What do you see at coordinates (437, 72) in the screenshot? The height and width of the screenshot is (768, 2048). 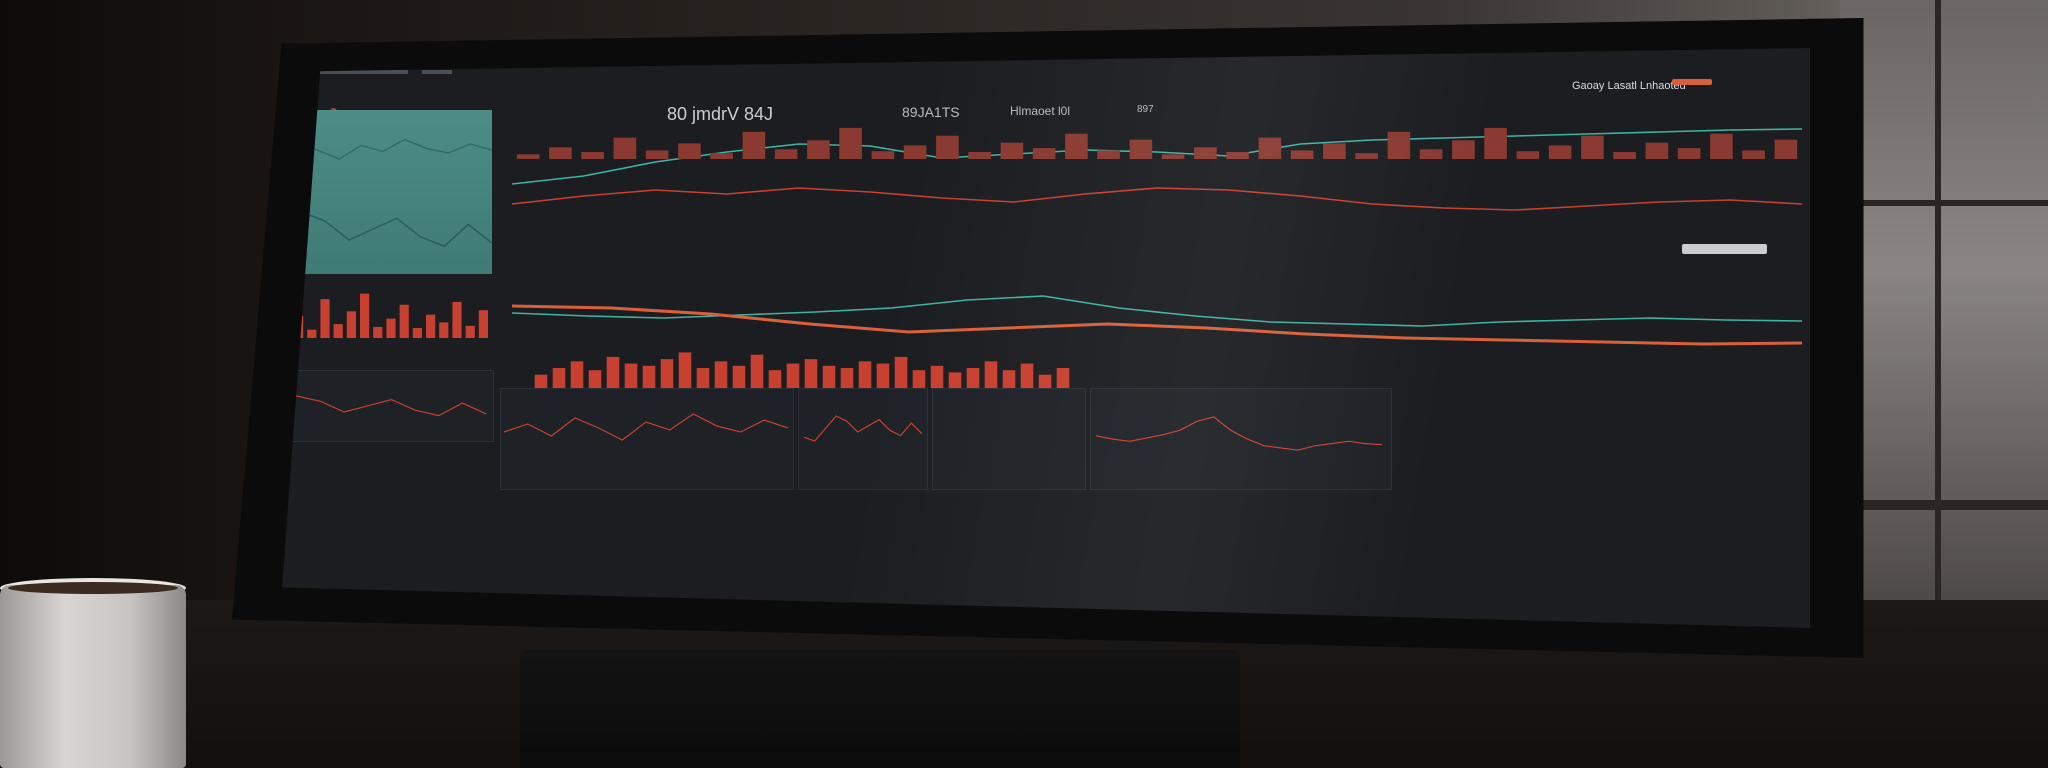 I see `nav-label-placeholder` at bounding box center [437, 72].